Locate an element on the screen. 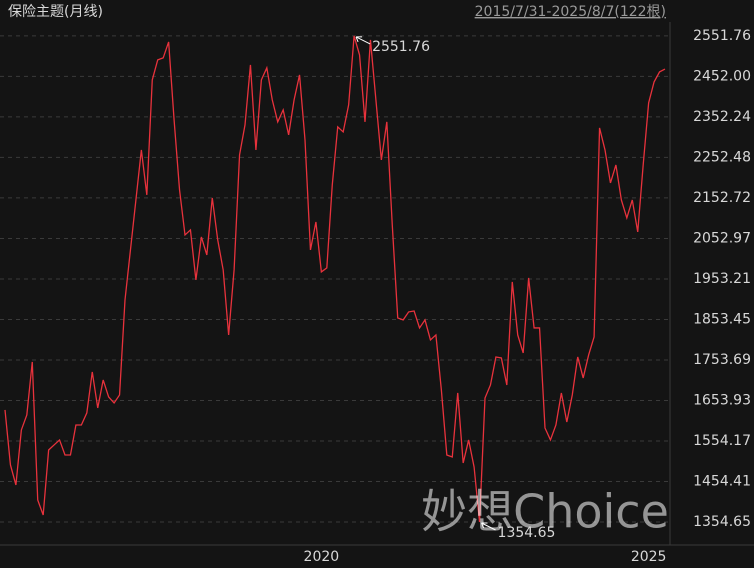  date-range: 2015/7/31-2025/8/7(122根) is located at coordinates (570, 12).